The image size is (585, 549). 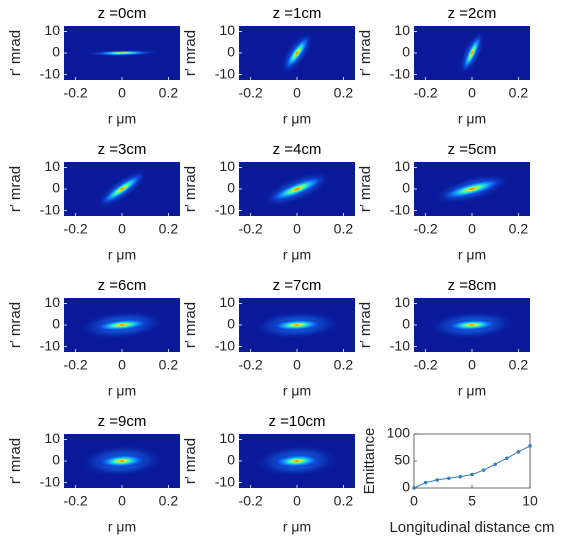 I want to click on panel: z =9cm -0.2 0 0.2 -10 0 10 r μm r′ mrad, so click(x=93, y=474).